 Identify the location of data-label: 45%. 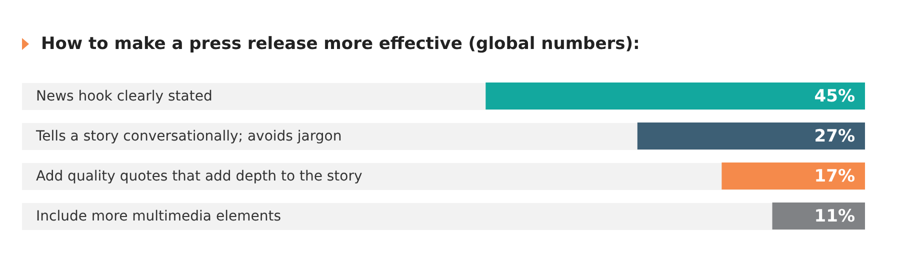
(834, 96).